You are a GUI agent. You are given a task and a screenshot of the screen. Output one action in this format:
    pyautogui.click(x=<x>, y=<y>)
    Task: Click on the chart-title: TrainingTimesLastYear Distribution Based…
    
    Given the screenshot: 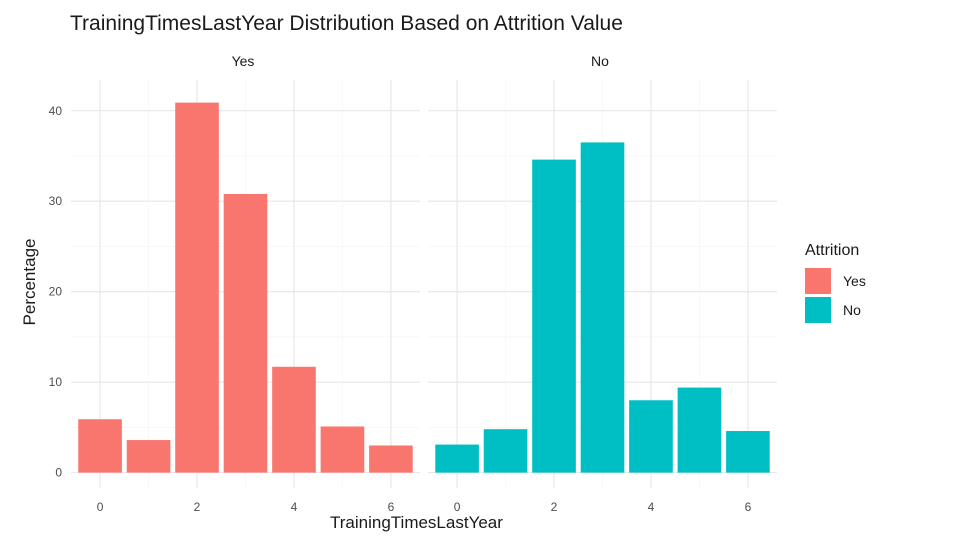 What is the action you would take?
    pyautogui.click(x=346, y=23)
    